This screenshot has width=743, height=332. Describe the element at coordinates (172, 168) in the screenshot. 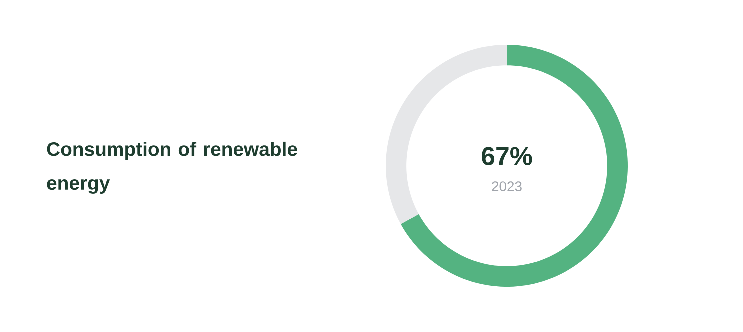

I see `text: Consumption of renewable energy` at that location.